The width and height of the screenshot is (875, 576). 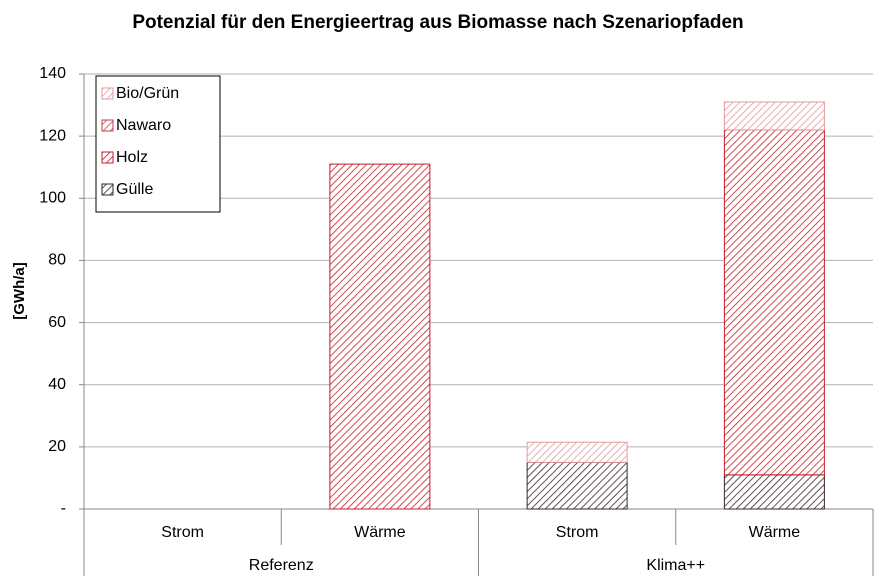 I want to click on legend-box, so click(x=158, y=144).